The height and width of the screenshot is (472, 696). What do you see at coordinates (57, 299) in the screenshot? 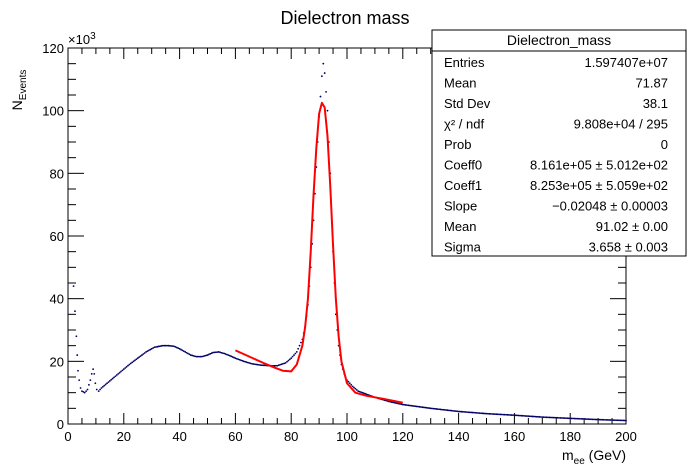
I see `y-tick-label: 40` at bounding box center [57, 299].